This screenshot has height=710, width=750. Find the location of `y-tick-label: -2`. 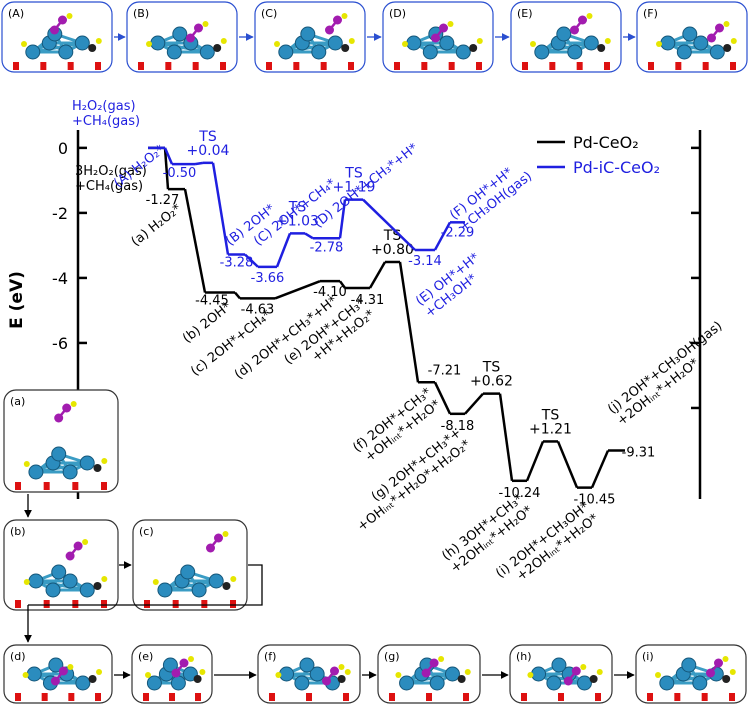

y-tick-label: -2 is located at coordinates (60, 213).